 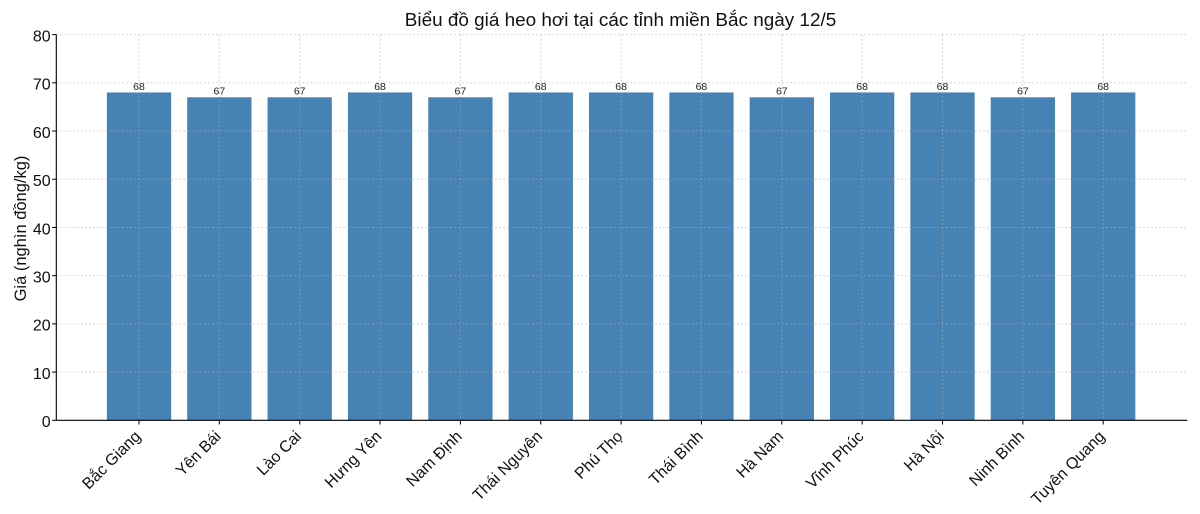 I want to click on svg-text: 50, so click(x=42, y=181).